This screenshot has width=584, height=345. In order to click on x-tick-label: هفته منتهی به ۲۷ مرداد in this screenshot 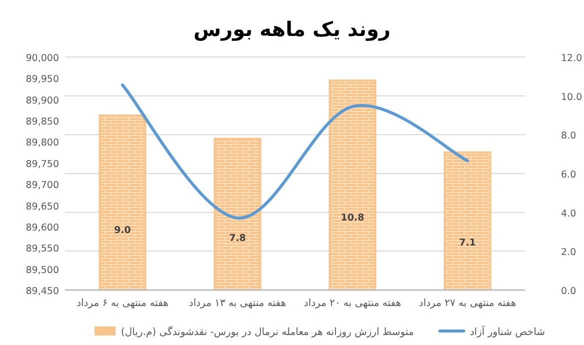, I will do `click(467, 303)`.